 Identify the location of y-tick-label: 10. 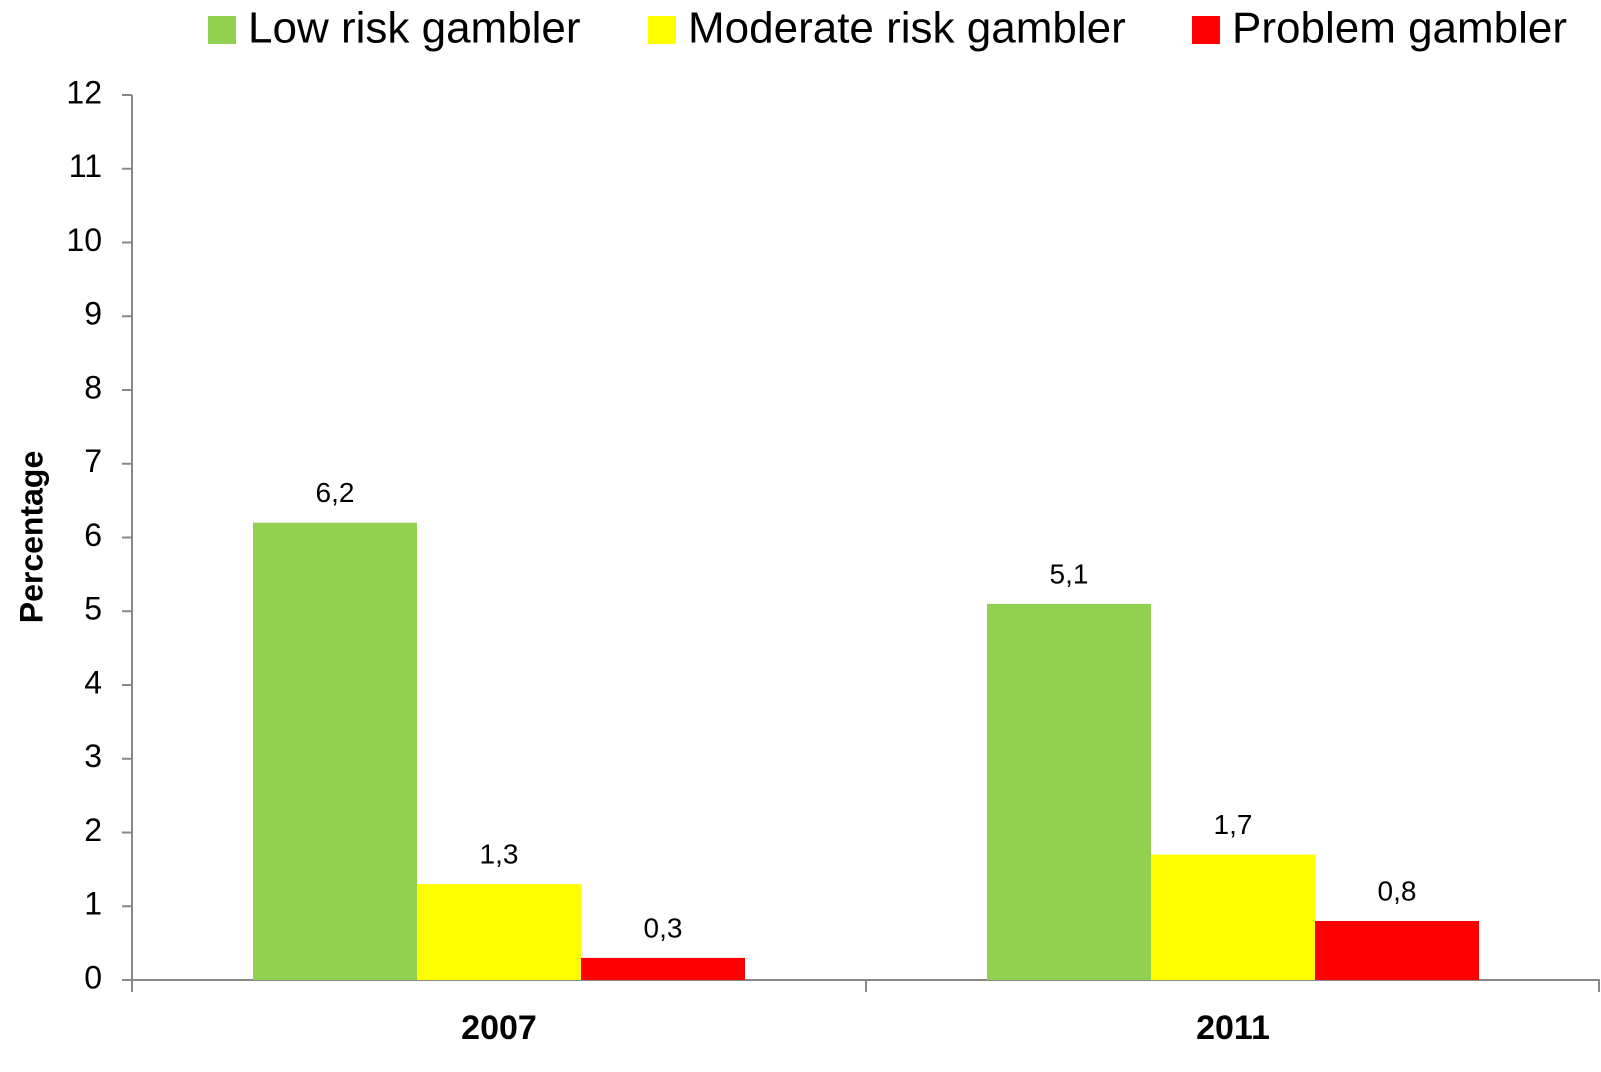
(84, 240).